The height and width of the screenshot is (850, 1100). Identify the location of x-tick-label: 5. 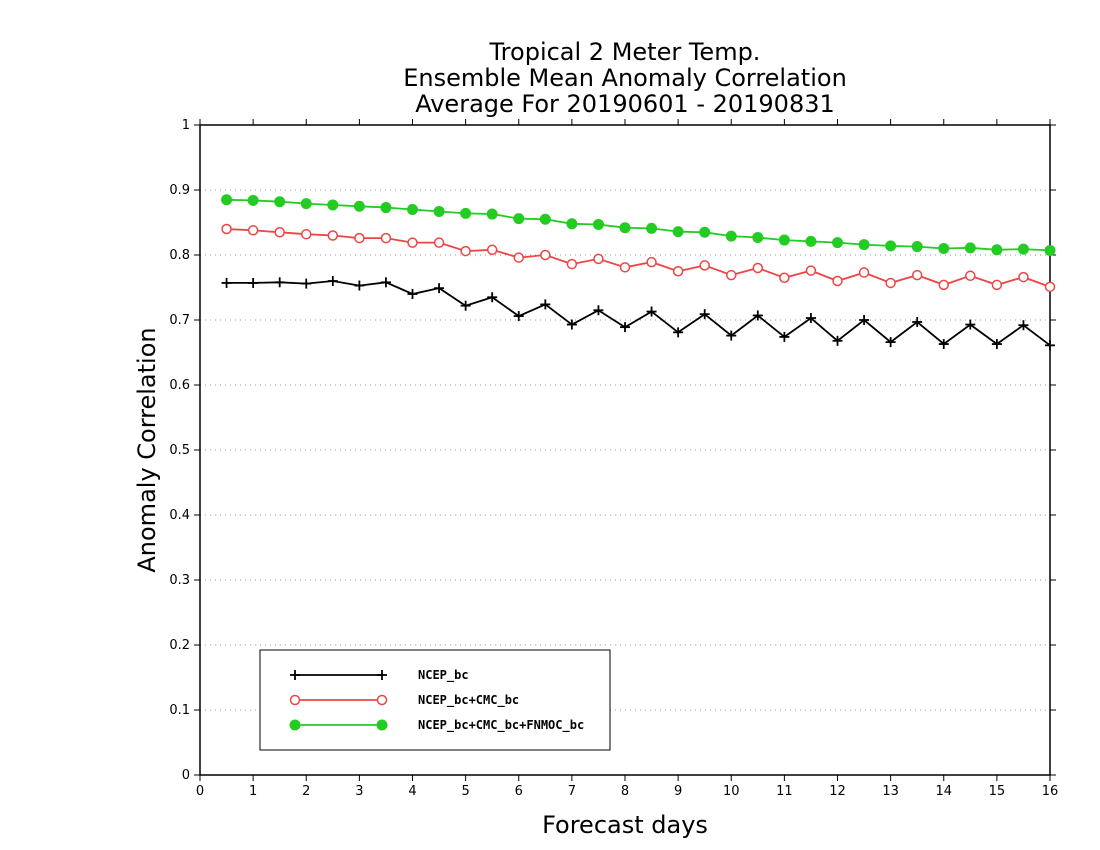
(465, 791).